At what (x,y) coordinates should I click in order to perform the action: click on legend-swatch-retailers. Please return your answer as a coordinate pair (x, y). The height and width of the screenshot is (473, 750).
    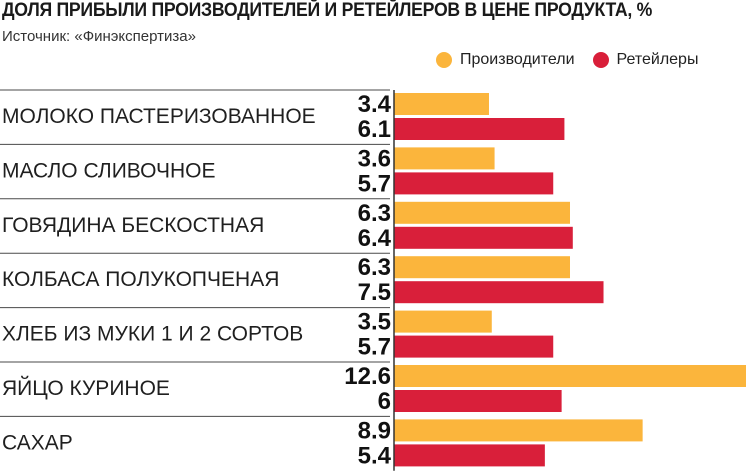
    Looking at the image, I should click on (600, 60).